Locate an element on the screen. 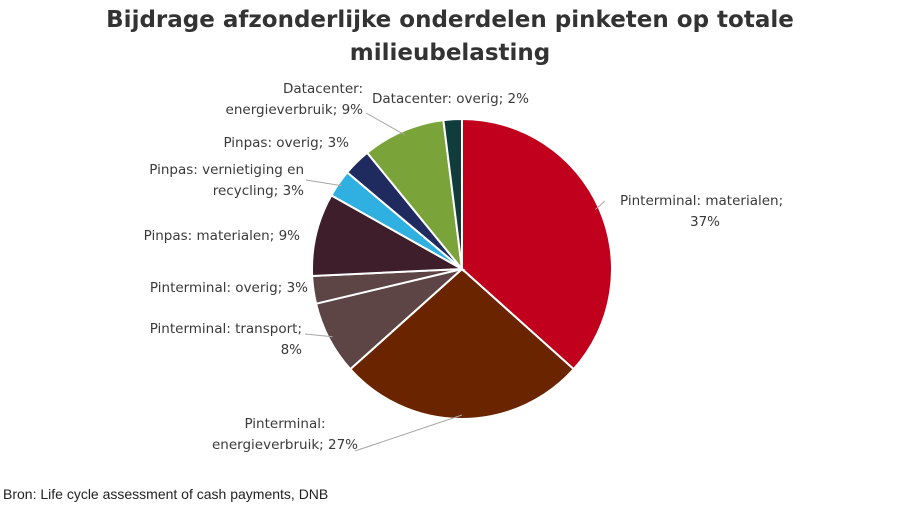 The image size is (900, 506). slice-label: Datacenter: energieverbruik; 9% is located at coordinates (295, 99).